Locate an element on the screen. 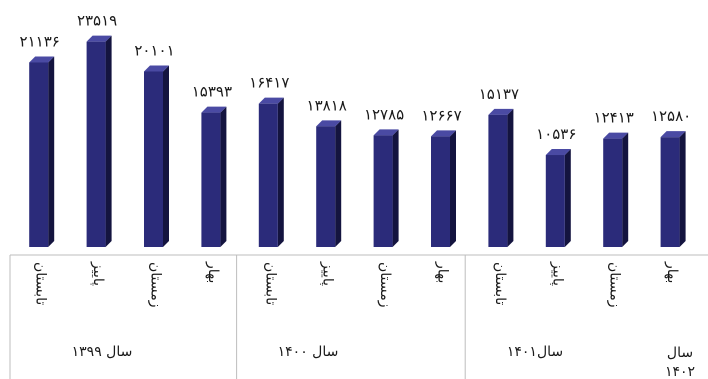 The width and height of the screenshot is (708, 379). group-label: سال ۱۳۹۹ is located at coordinates (102, 352).